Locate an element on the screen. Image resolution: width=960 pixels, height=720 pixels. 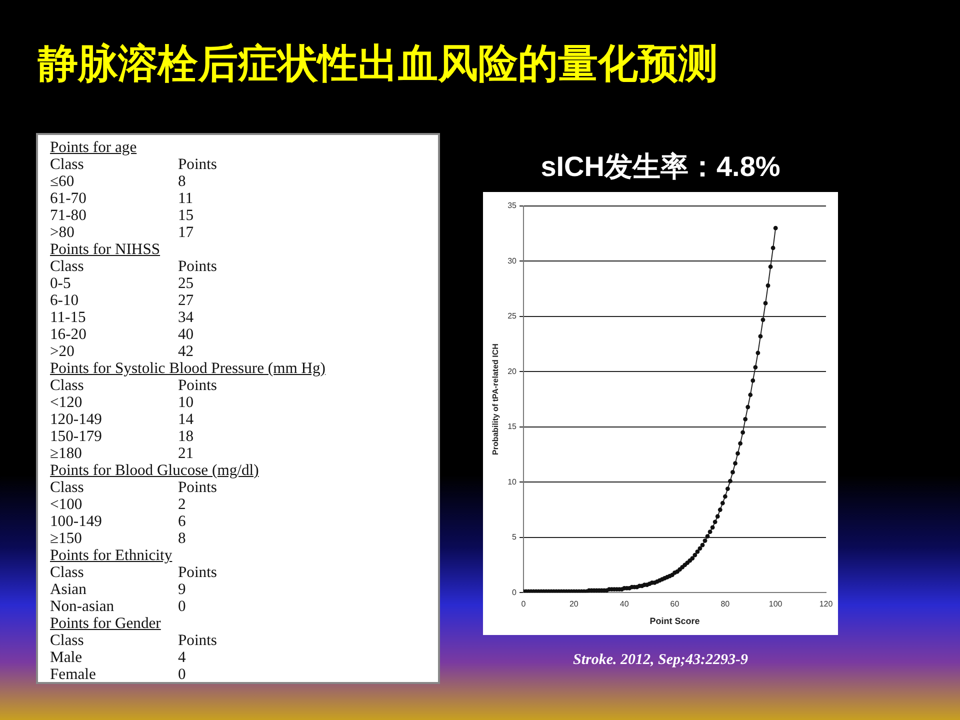
y-tick-label: 5 is located at coordinates (515, 537).